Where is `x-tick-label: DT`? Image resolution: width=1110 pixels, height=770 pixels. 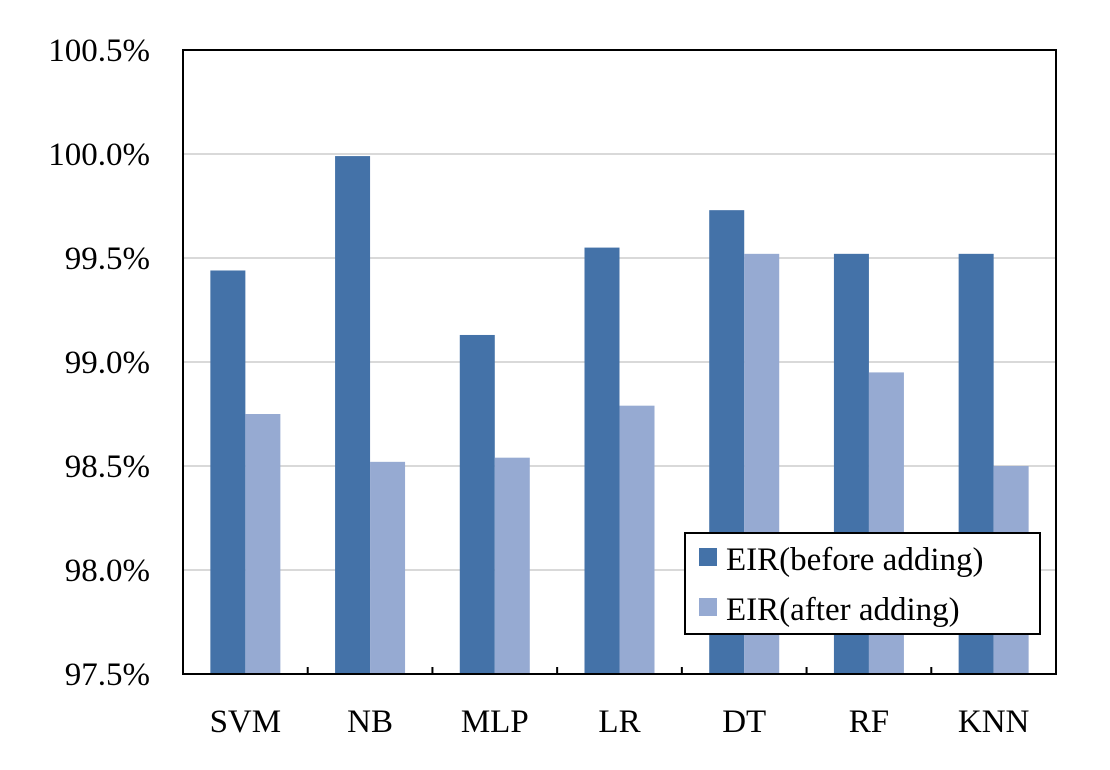
x-tick-label: DT is located at coordinates (744, 722).